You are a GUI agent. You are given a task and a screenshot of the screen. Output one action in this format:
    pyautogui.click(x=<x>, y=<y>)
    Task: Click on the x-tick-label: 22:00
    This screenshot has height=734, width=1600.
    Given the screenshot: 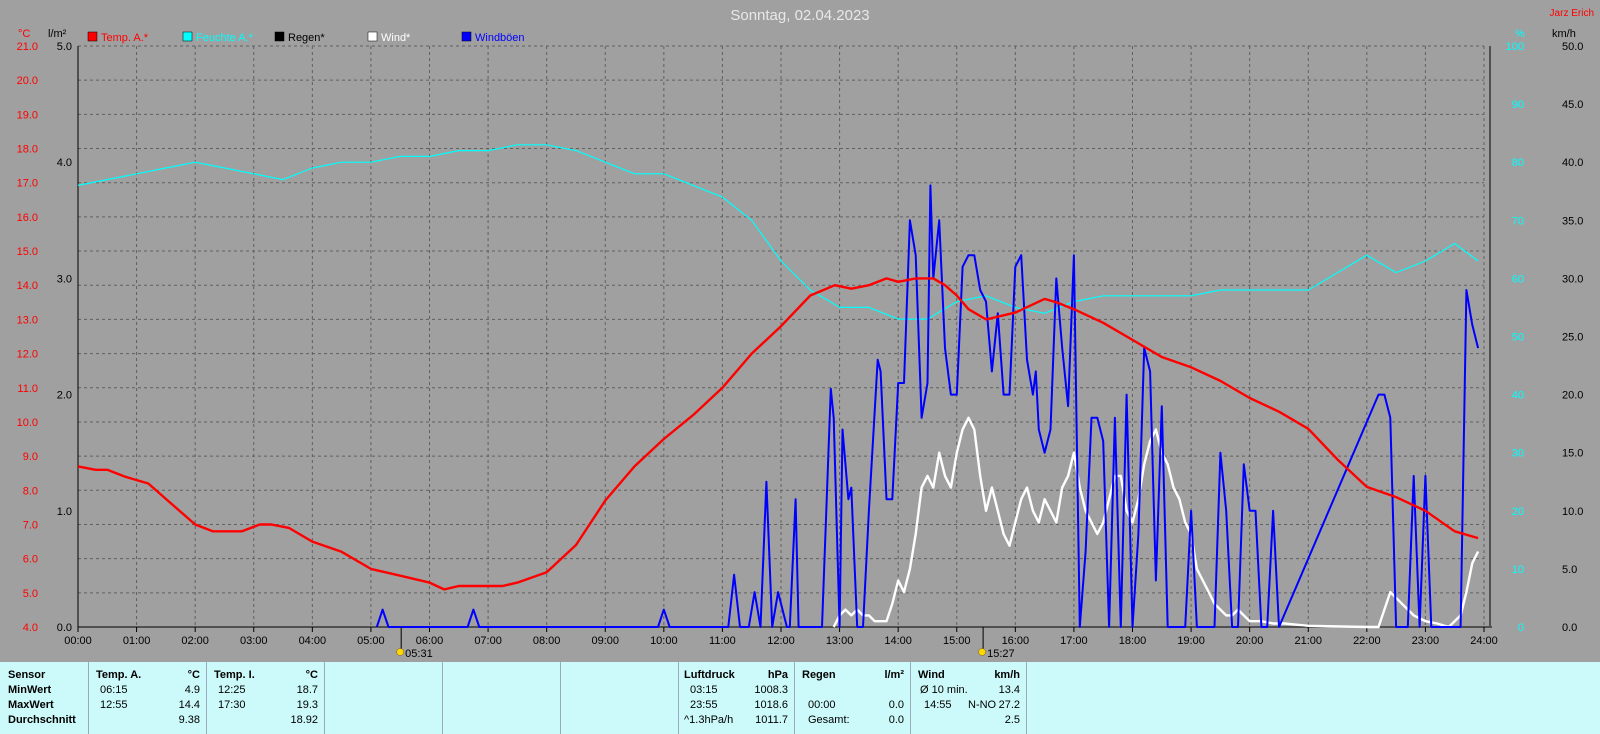 What is the action you would take?
    pyautogui.click(x=1367, y=641)
    